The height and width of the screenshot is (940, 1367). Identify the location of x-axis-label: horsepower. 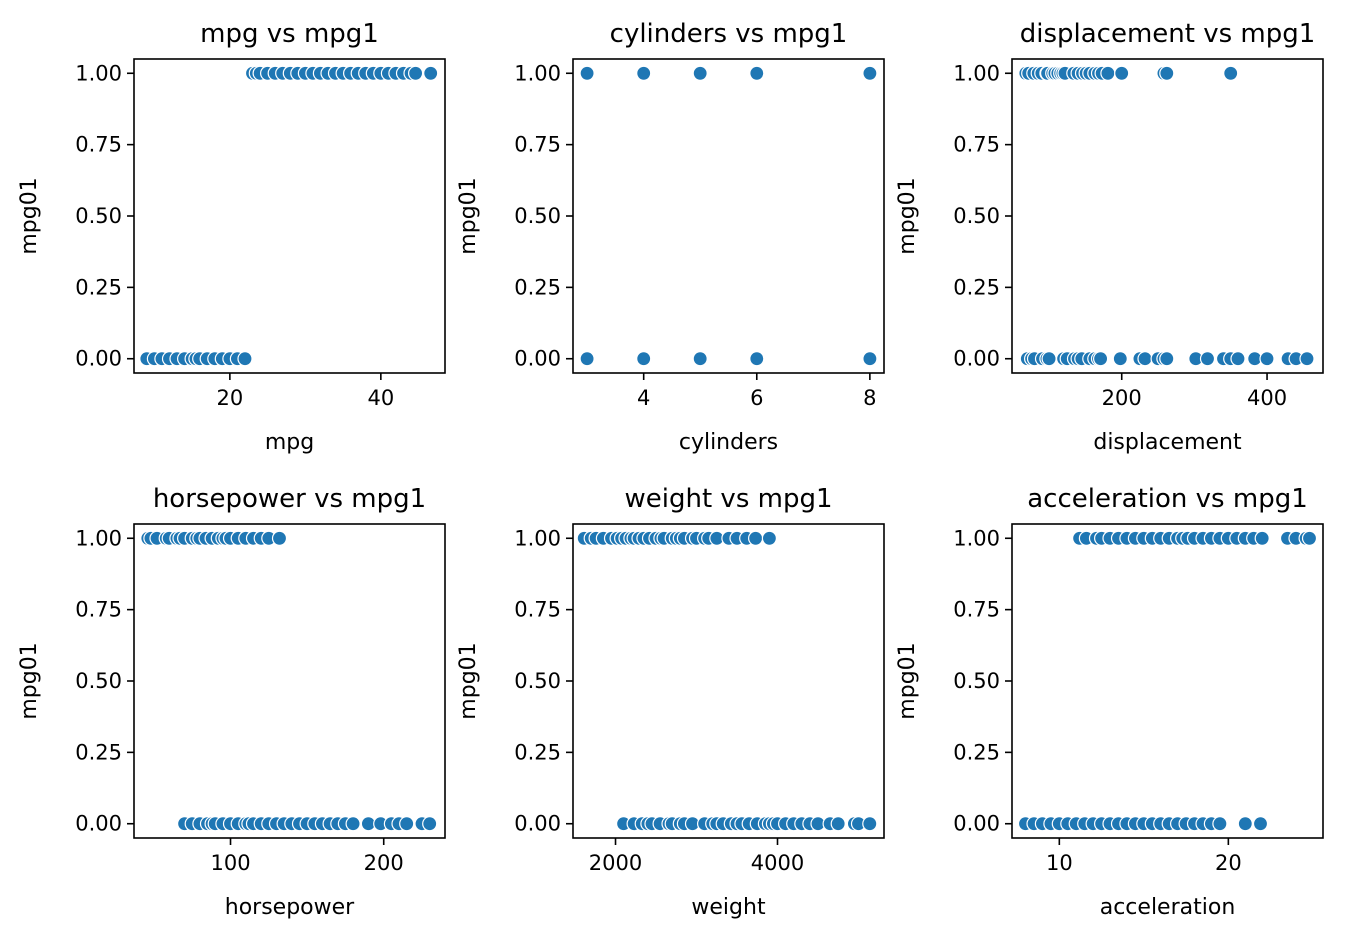
(290, 907).